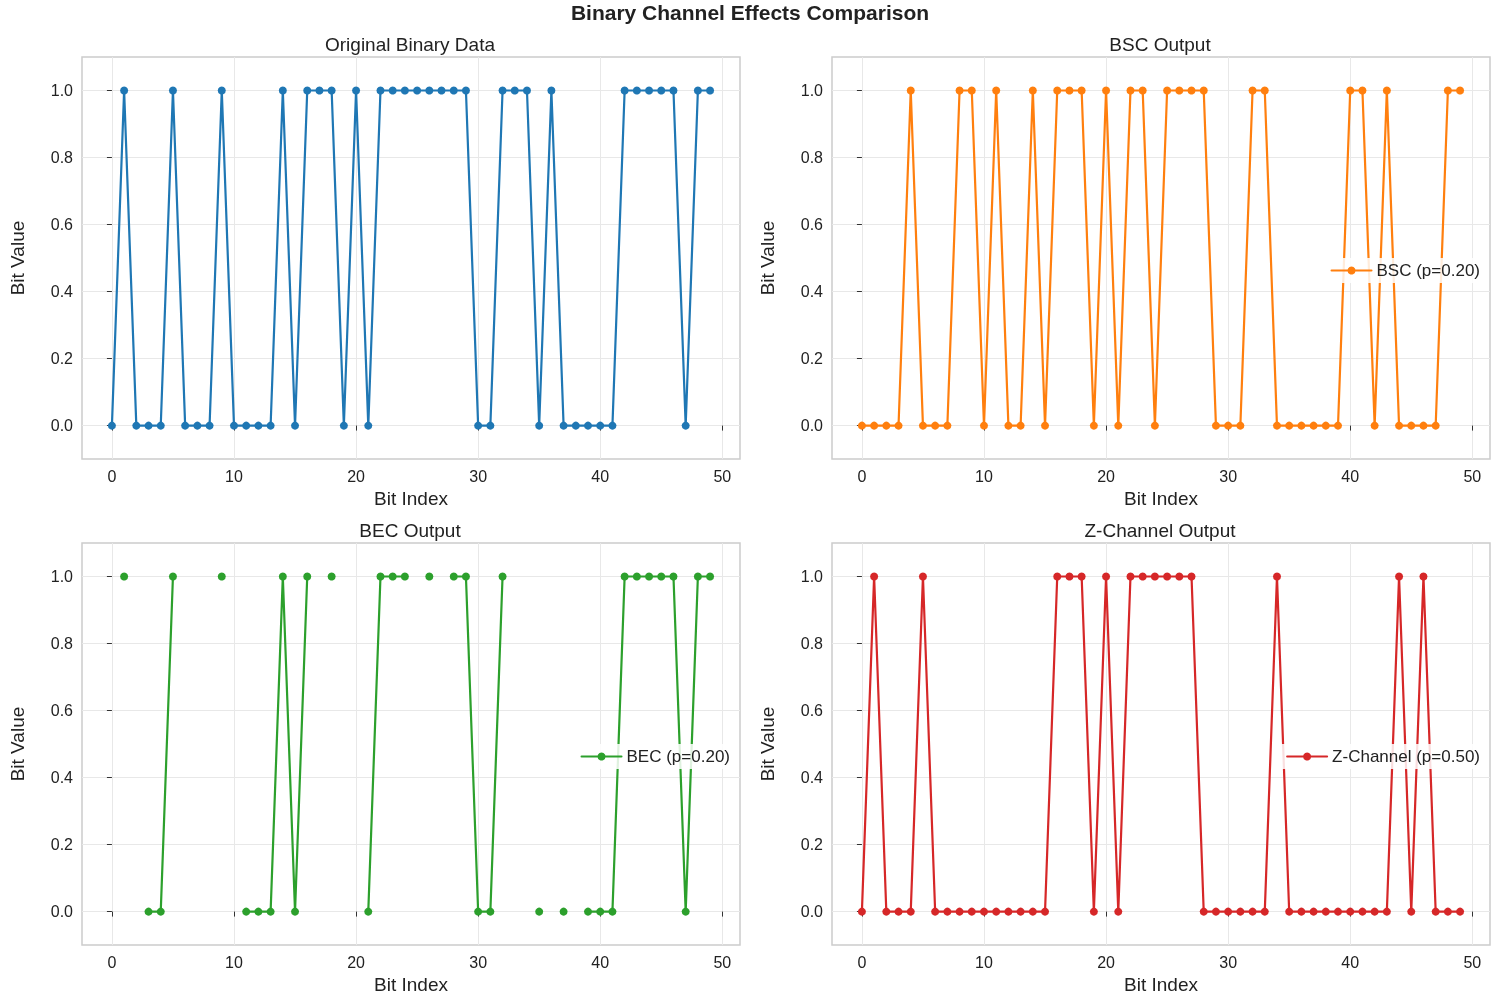 The height and width of the screenshot is (1000, 1500). What do you see at coordinates (1406, 756) in the screenshot?
I see `legend-label: Z-Channel (p=0.50)` at bounding box center [1406, 756].